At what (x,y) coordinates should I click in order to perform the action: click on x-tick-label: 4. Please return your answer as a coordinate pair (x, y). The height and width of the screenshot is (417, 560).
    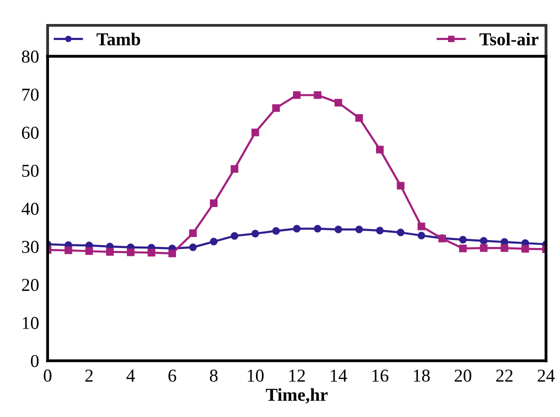
    Looking at the image, I should click on (130, 376).